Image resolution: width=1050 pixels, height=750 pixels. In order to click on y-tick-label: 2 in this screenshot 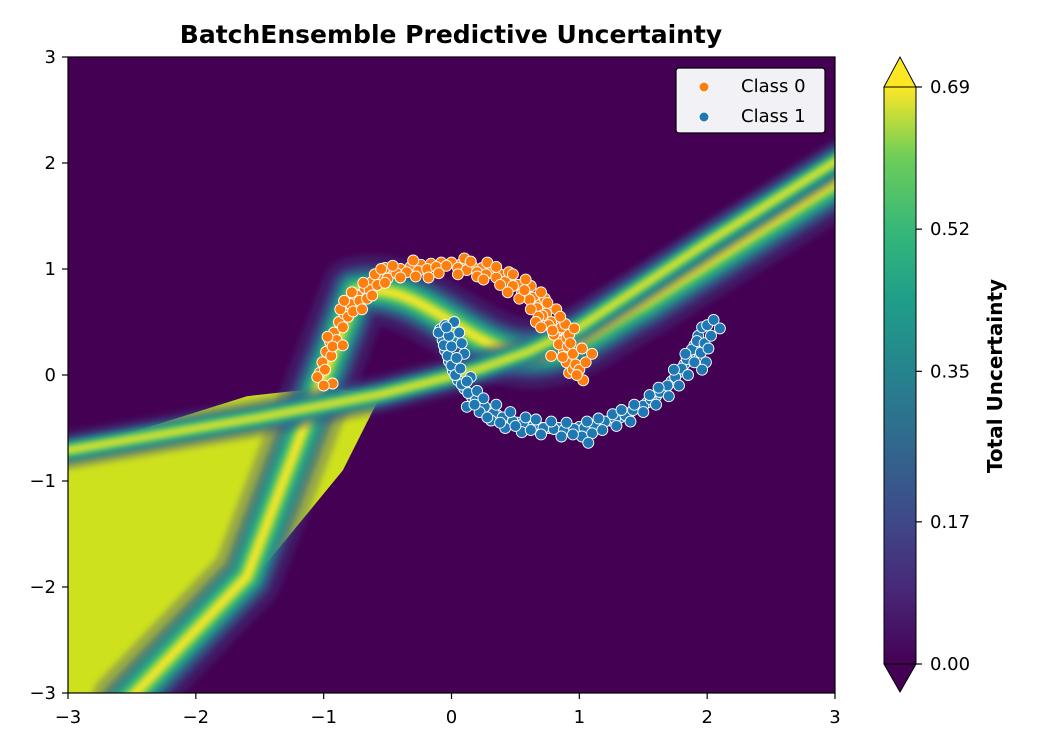, I will do `click(50, 163)`.